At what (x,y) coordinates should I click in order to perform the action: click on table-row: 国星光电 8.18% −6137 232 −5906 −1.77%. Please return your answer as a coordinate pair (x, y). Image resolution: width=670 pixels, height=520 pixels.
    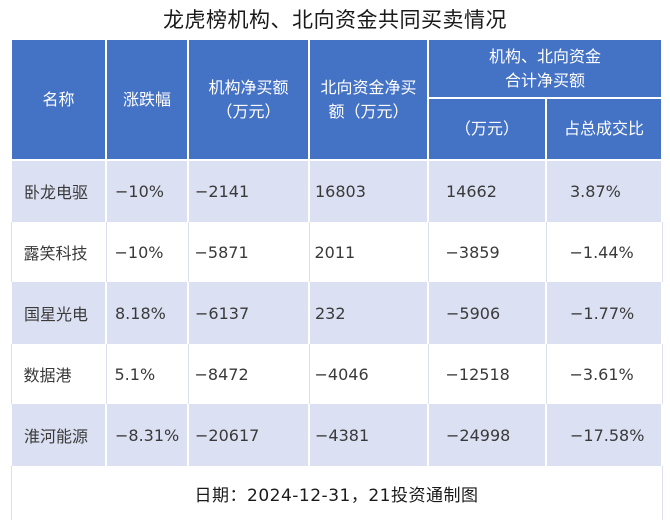
    Looking at the image, I should click on (337, 313).